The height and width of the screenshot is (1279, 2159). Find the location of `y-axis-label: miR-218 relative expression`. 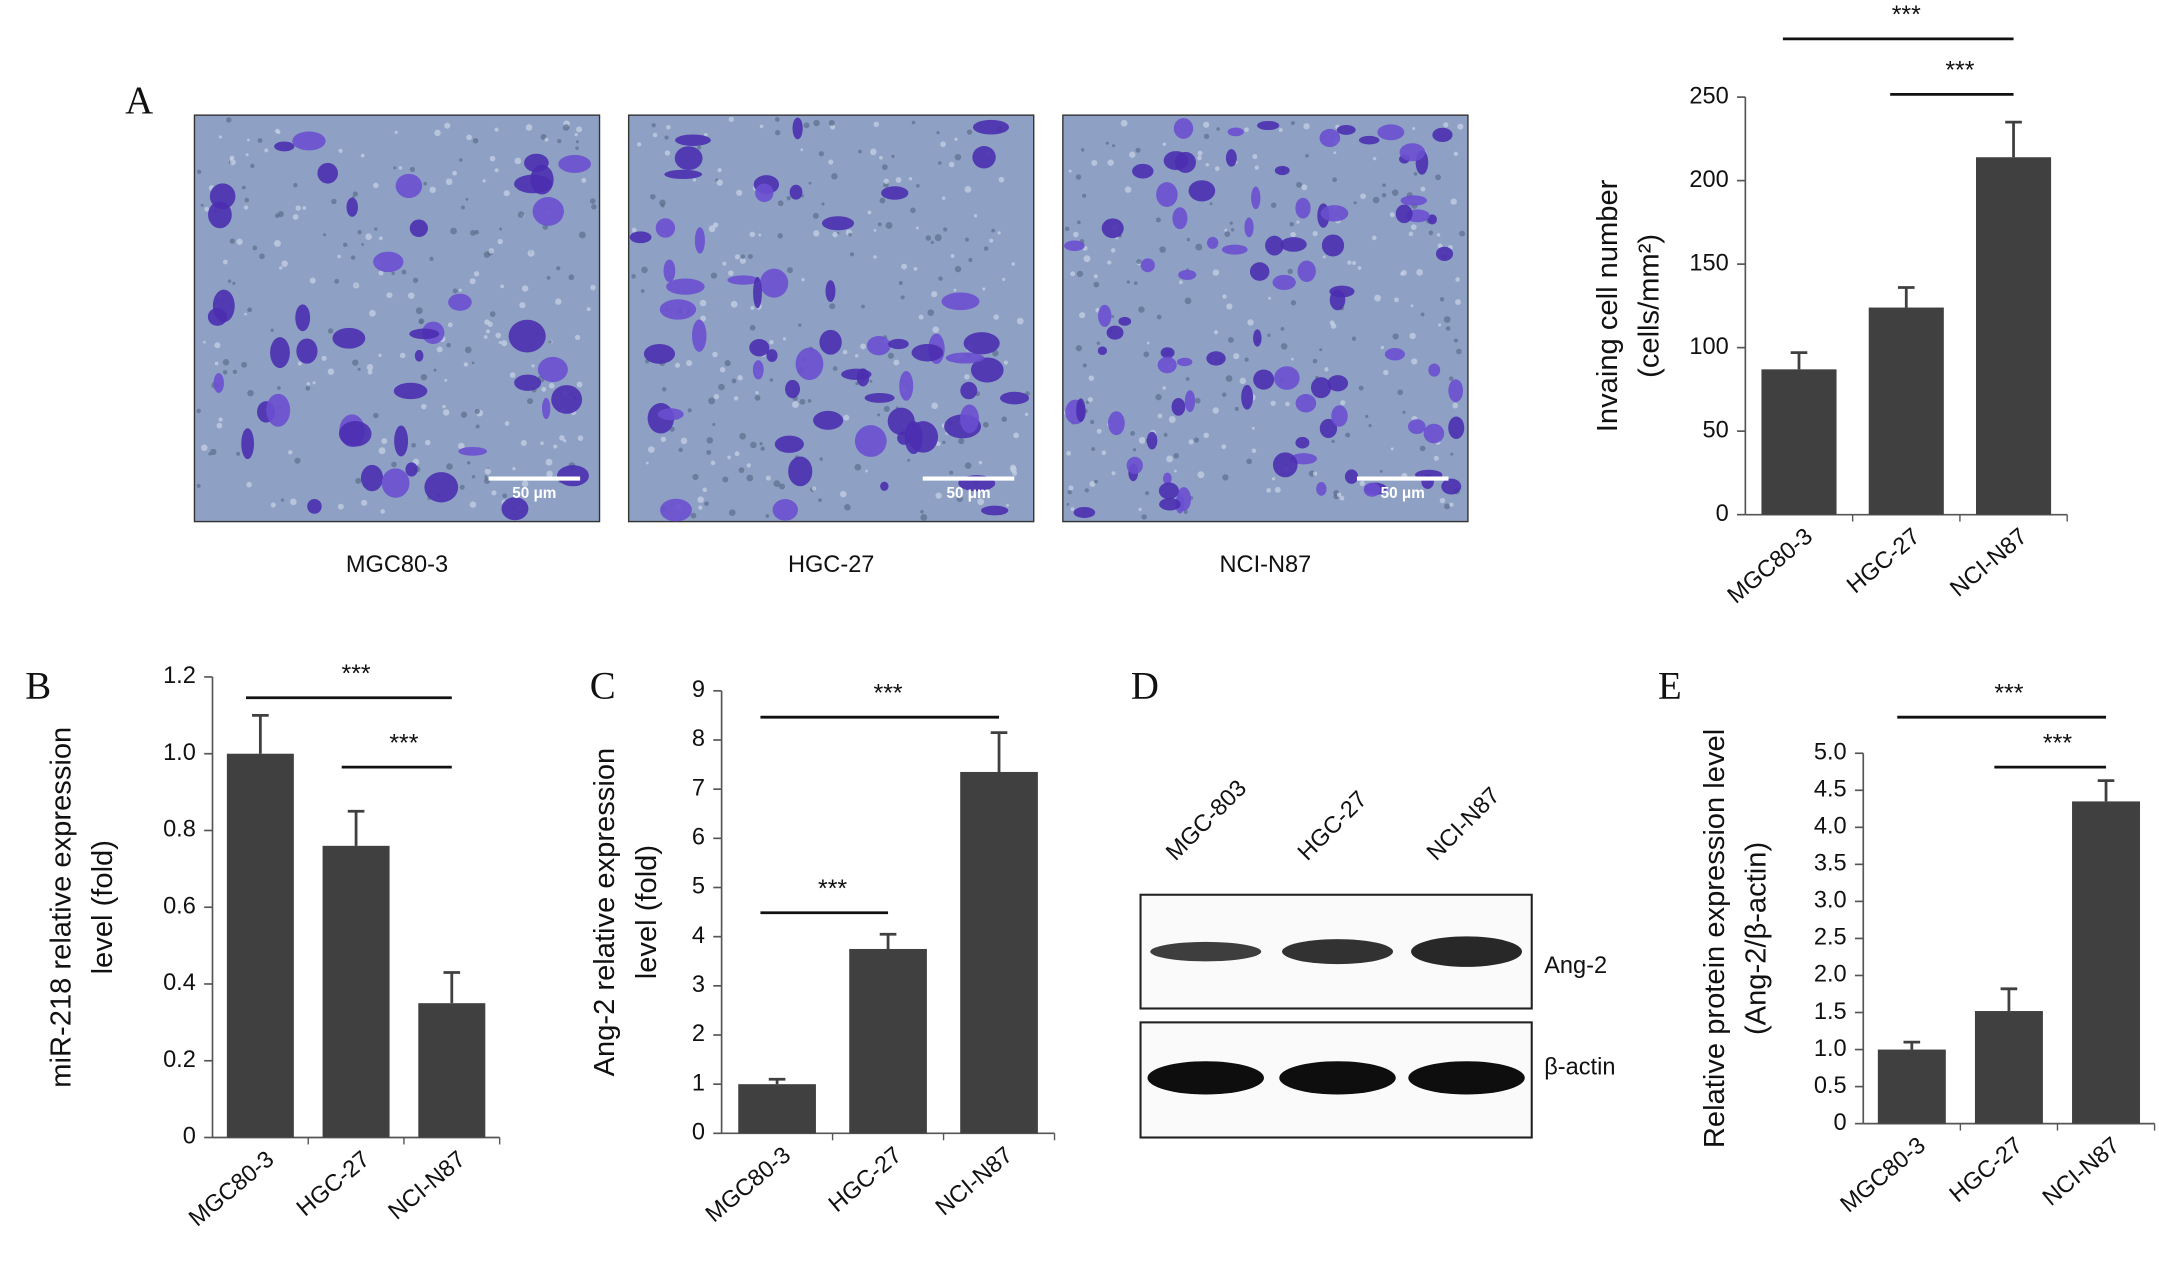

y-axis-label: miR-218 relative expression is located at coordinates (61, 907).